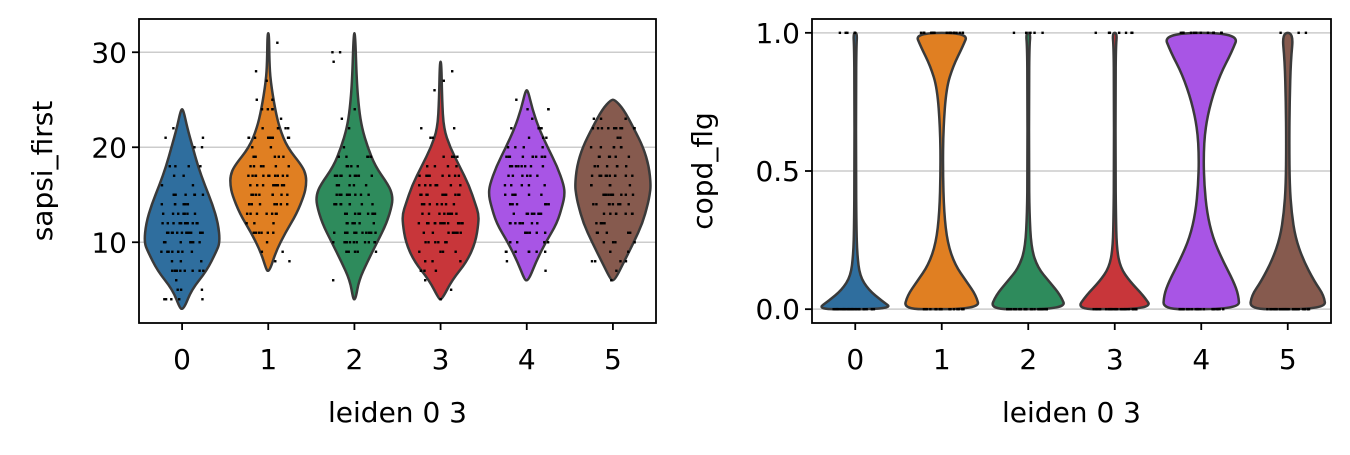  Describe the element at coordinates (355, 359) in the screenshot. I see `x-tick-label: 2` at that location.